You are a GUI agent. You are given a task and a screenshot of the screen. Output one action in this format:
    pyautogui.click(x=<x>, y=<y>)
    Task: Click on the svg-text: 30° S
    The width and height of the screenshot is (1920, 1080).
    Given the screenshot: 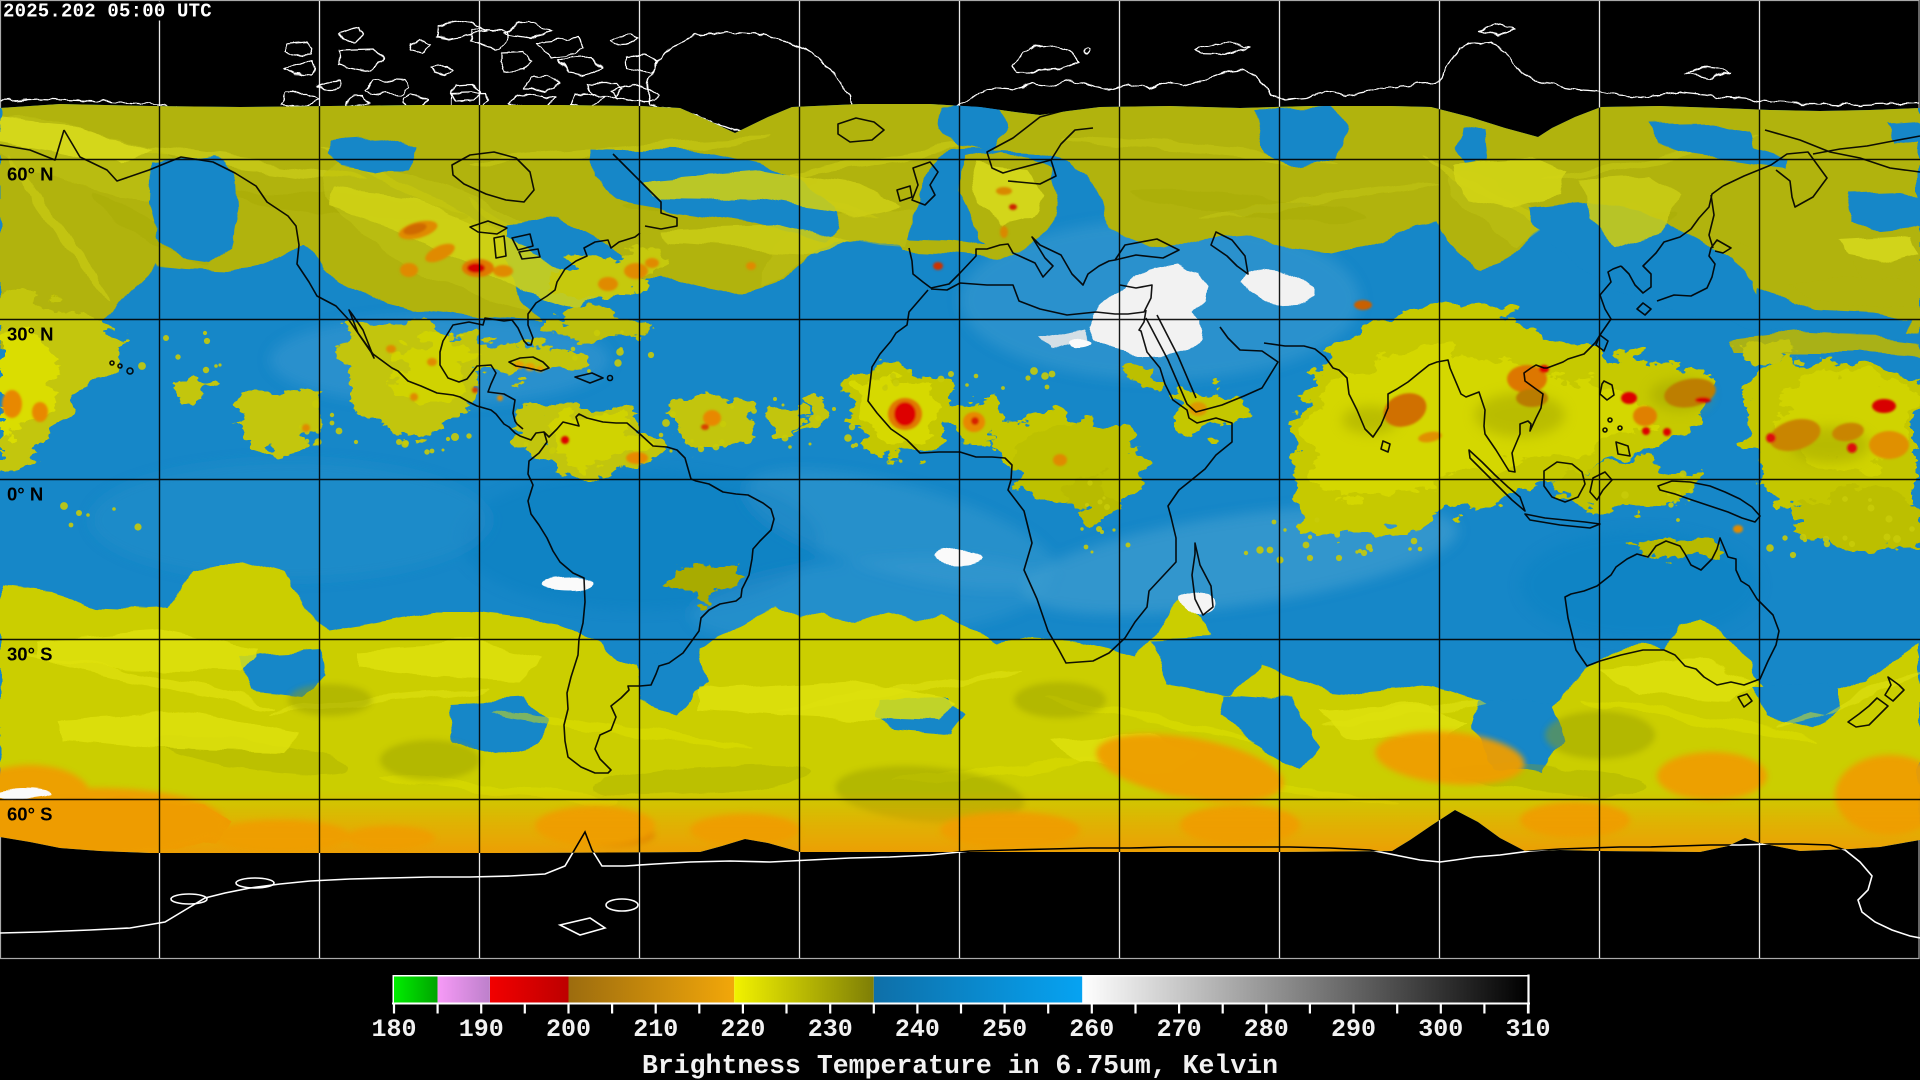 What is the action you would take?
    pyautogui.click(x=29, y=654)
    